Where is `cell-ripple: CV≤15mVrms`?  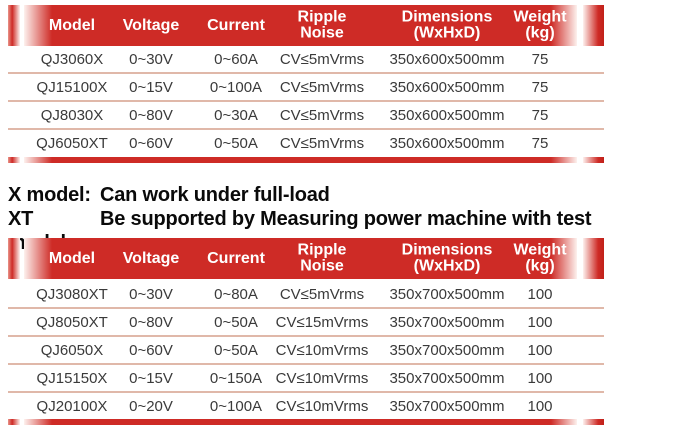 cell-ripple: CV≤15mVrms is located at coordinates (322, 322).